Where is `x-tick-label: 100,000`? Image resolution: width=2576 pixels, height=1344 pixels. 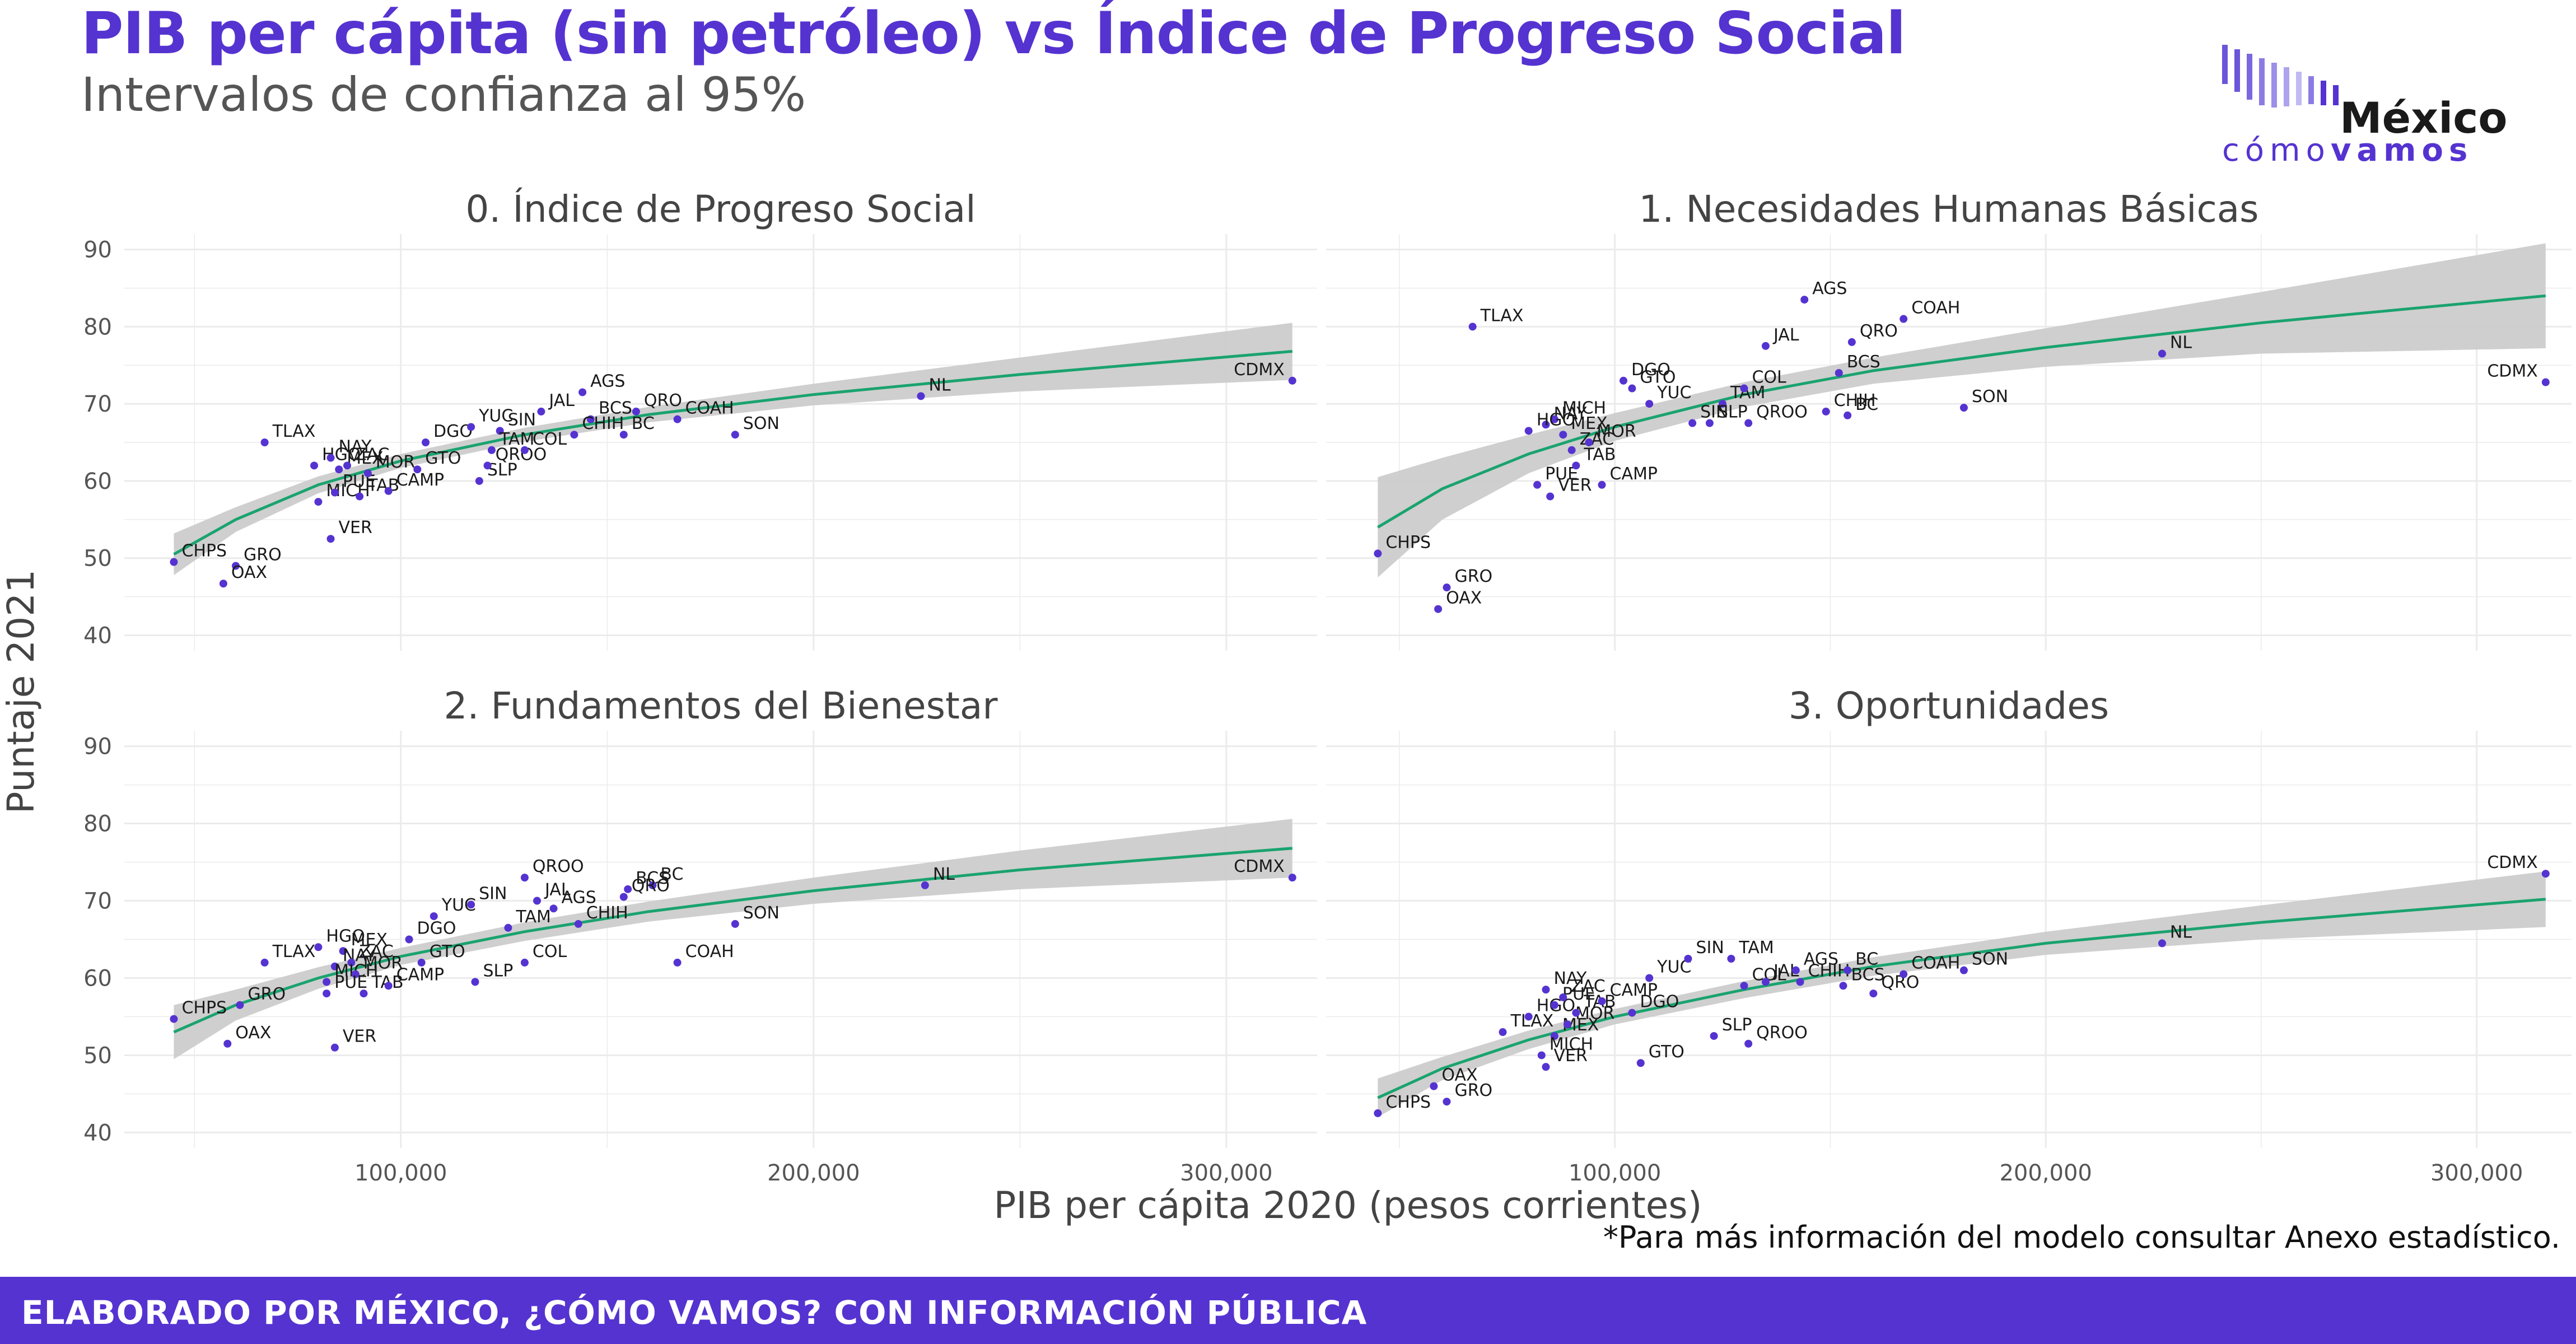 x-tick-label: 100,000 is located at coordinates (401, 1173).